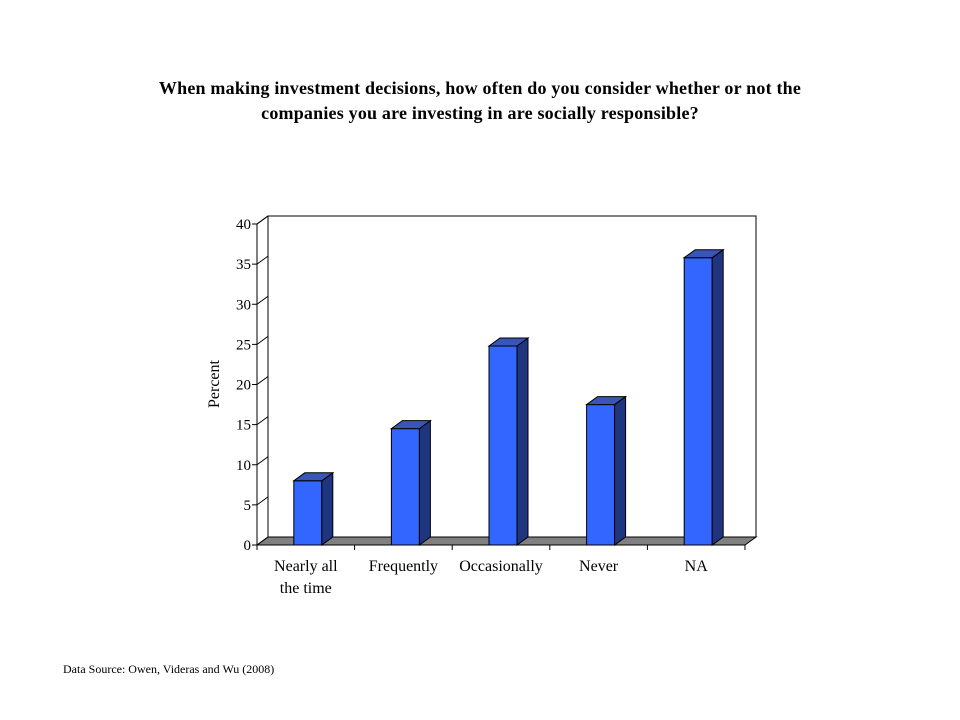 The width and height of the screenshot is (960, 720). What do you see at coordinates (243, 466) in the screenshot?
I see `y-tick-label: 10` at bounding box center [243, 466].